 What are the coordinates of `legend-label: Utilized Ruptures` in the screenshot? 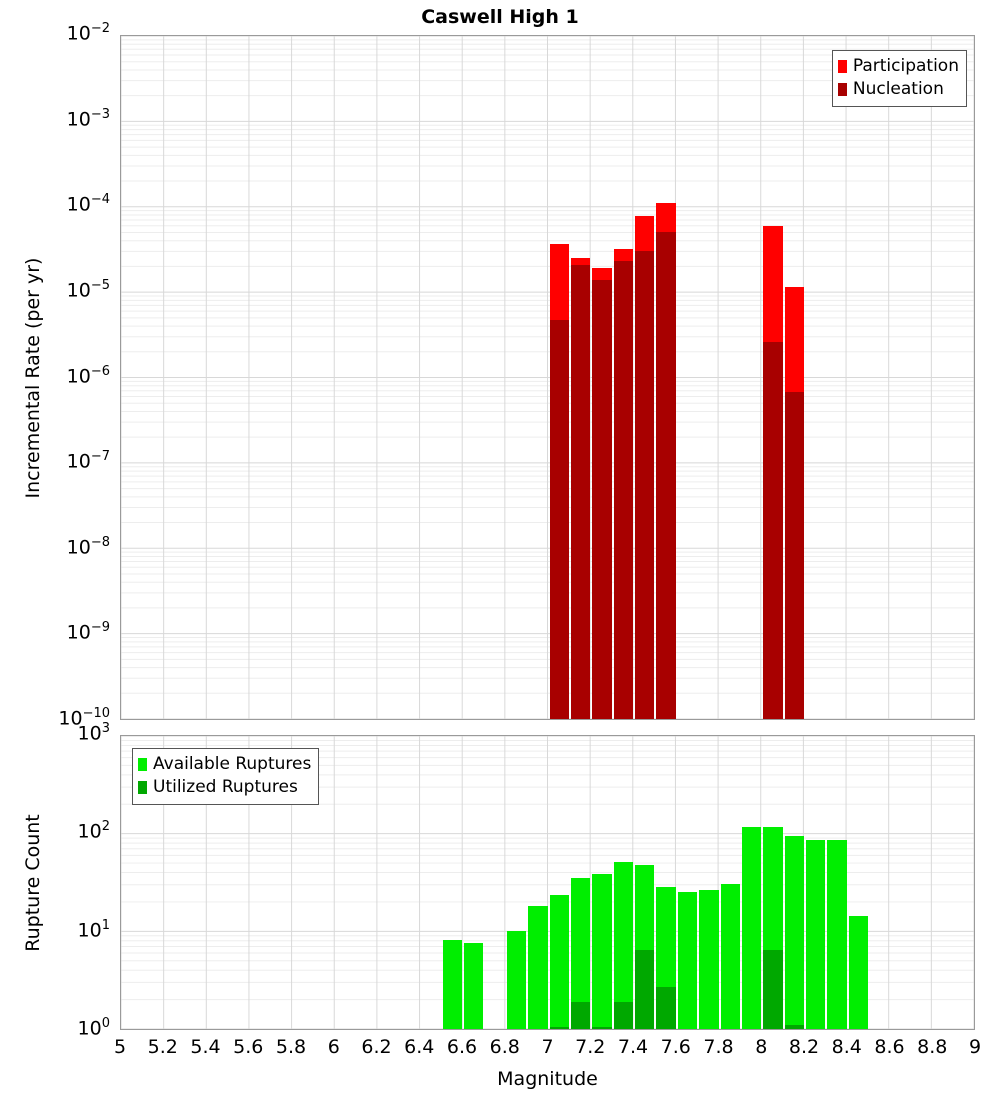 It's located at (225, 787).